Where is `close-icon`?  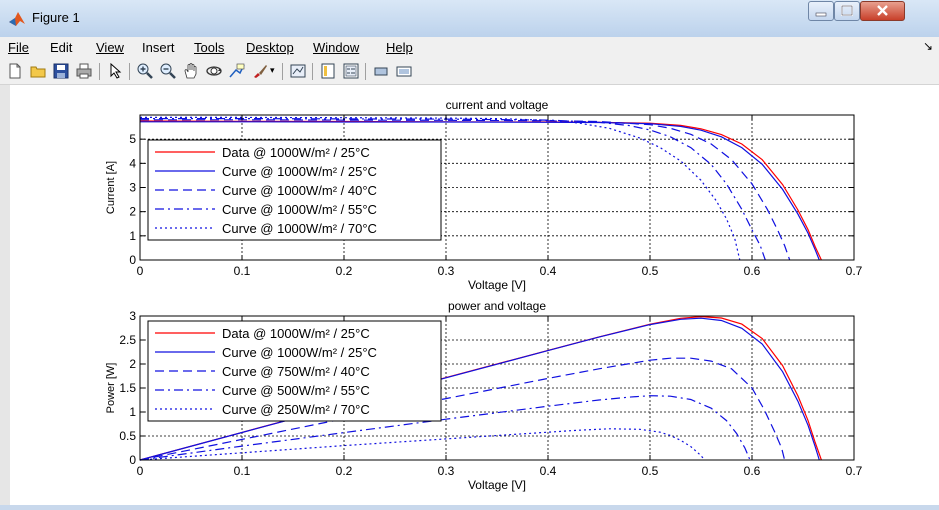
close-icon is located at coordinates (882, 10).